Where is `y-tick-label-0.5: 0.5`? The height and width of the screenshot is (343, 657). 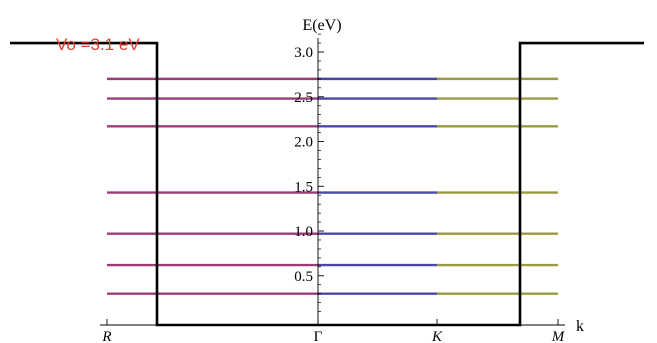 y-tick-label-0.5: 0.5 is located at coordinates (303, 277).